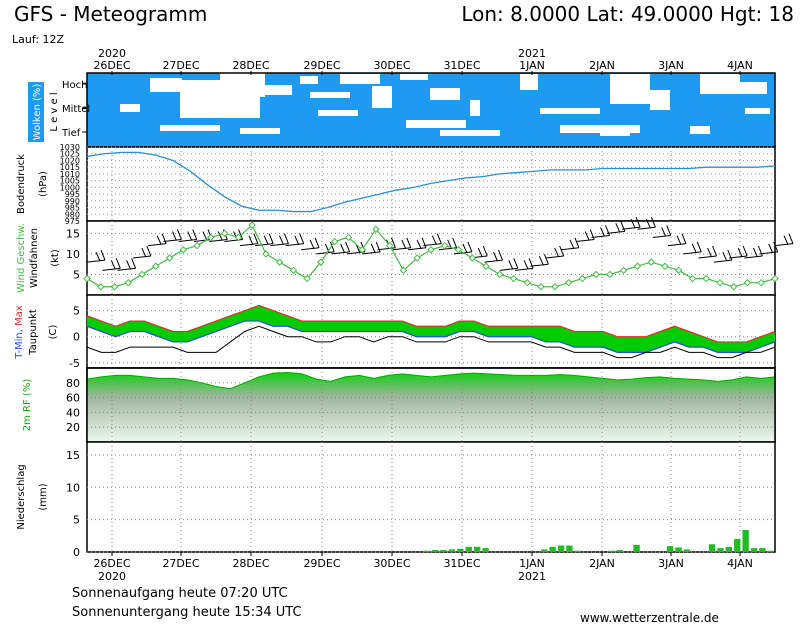  What do you see at coordinates (671, 65) in the screenshot?
I see `day-label-top: 3JAN` at bounding box center [671, 65].